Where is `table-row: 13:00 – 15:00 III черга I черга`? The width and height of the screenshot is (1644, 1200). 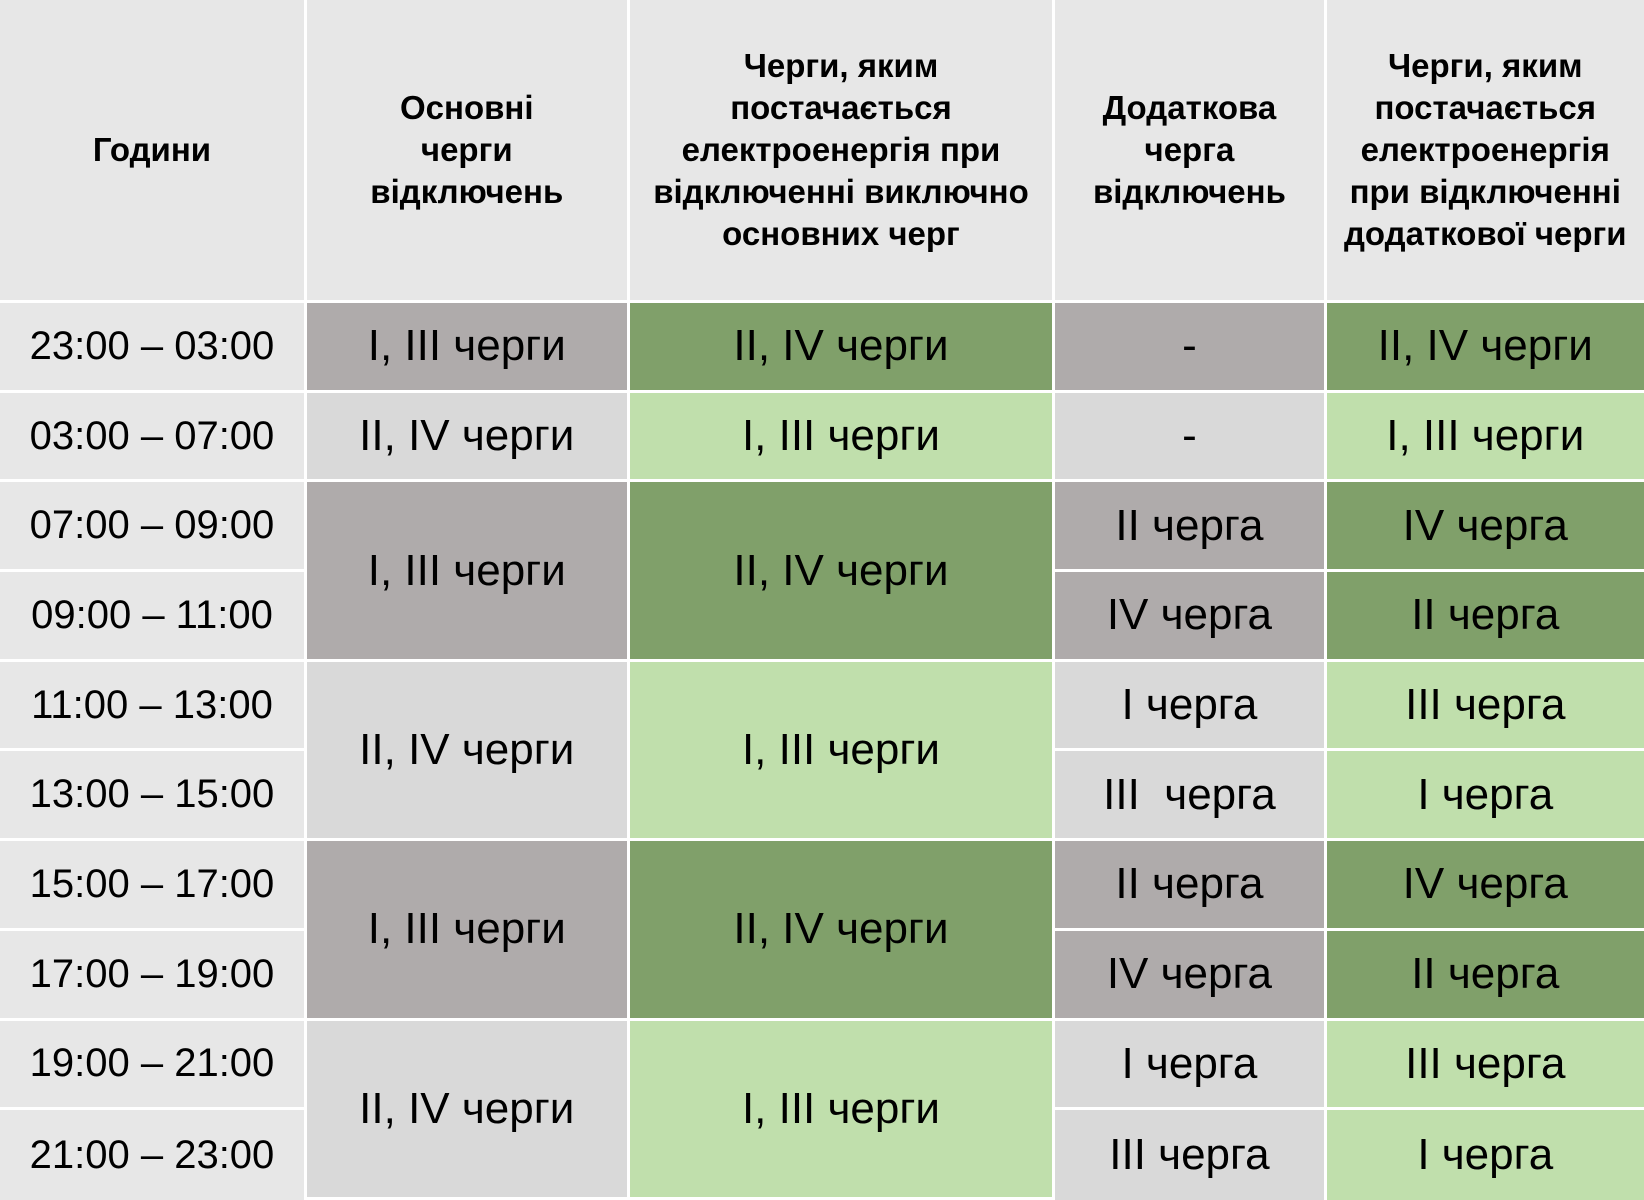 table-row: 13:00 – 15:00 III черга I черга is located at coordinates (822, 796).